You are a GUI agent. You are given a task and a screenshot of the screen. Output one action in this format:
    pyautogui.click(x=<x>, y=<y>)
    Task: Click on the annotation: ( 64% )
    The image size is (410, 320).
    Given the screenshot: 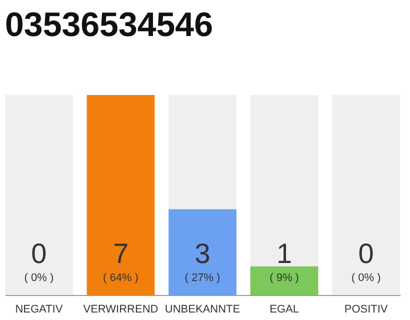 What is the action you would take?
    pyautogui.click(x=120, y=278)
    